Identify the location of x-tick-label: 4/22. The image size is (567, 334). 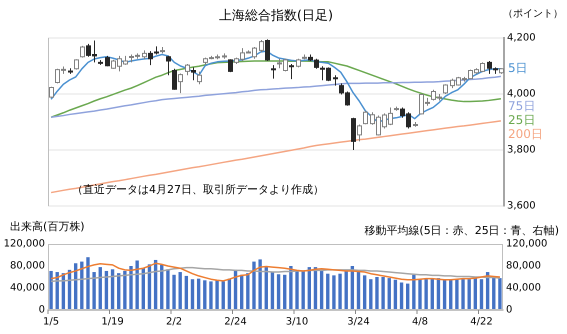
(481, 322).